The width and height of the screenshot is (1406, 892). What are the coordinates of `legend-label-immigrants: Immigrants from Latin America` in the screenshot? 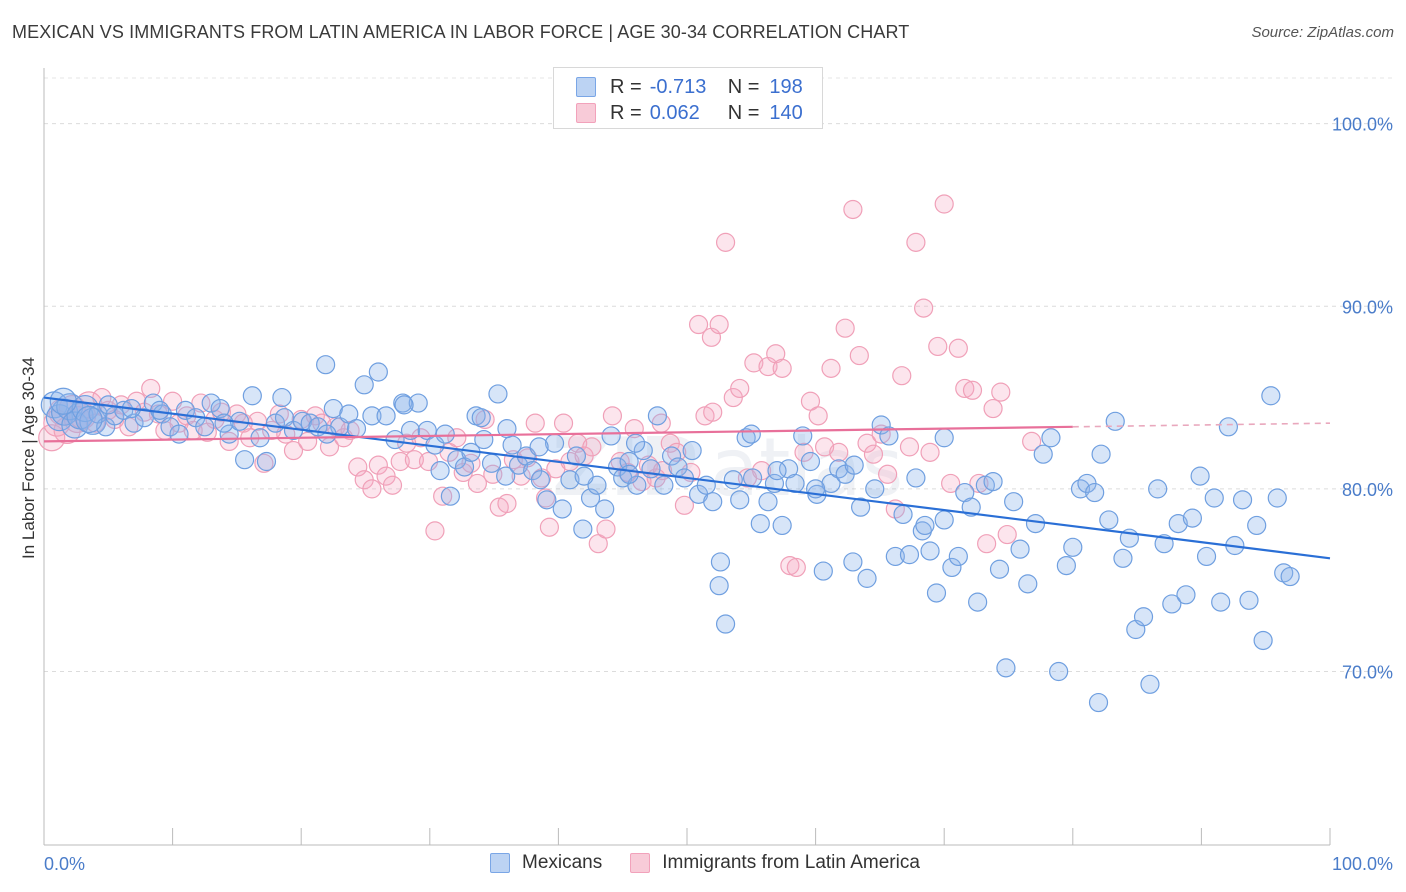 It's located at (791, 862).